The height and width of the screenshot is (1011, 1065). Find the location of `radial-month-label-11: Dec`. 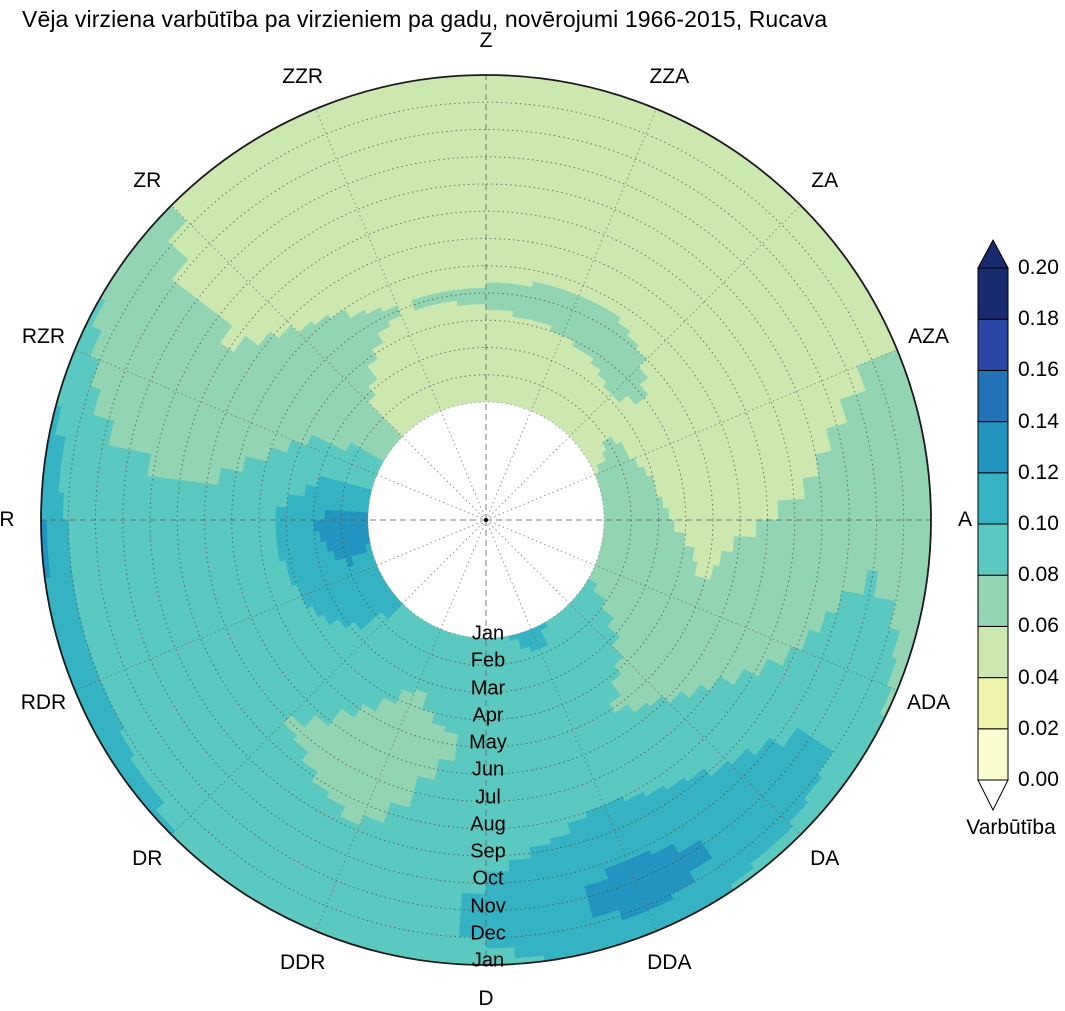

radial-month-label-11: Dec is located at coordinates (488, 933).